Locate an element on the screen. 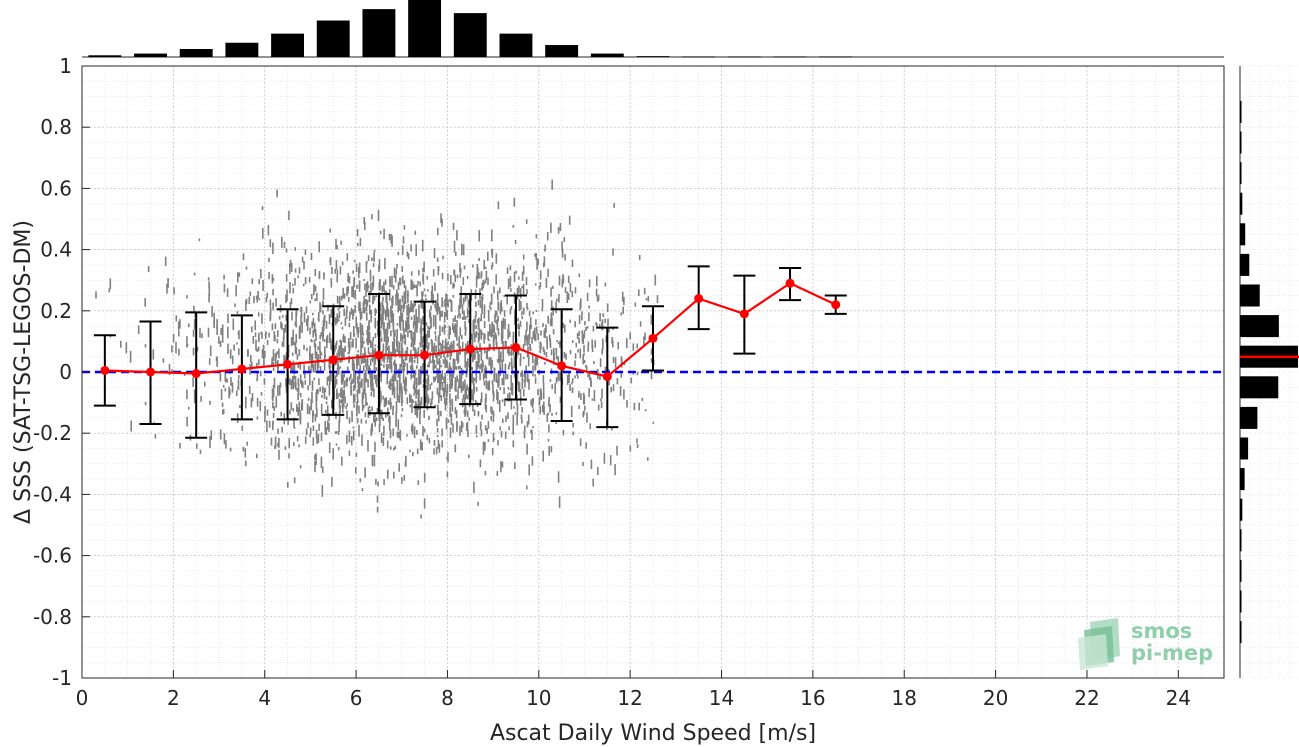 The height and width of the screenshot is (747, 1299). x-tick-label: 8 is located at coordinates (447, 698).